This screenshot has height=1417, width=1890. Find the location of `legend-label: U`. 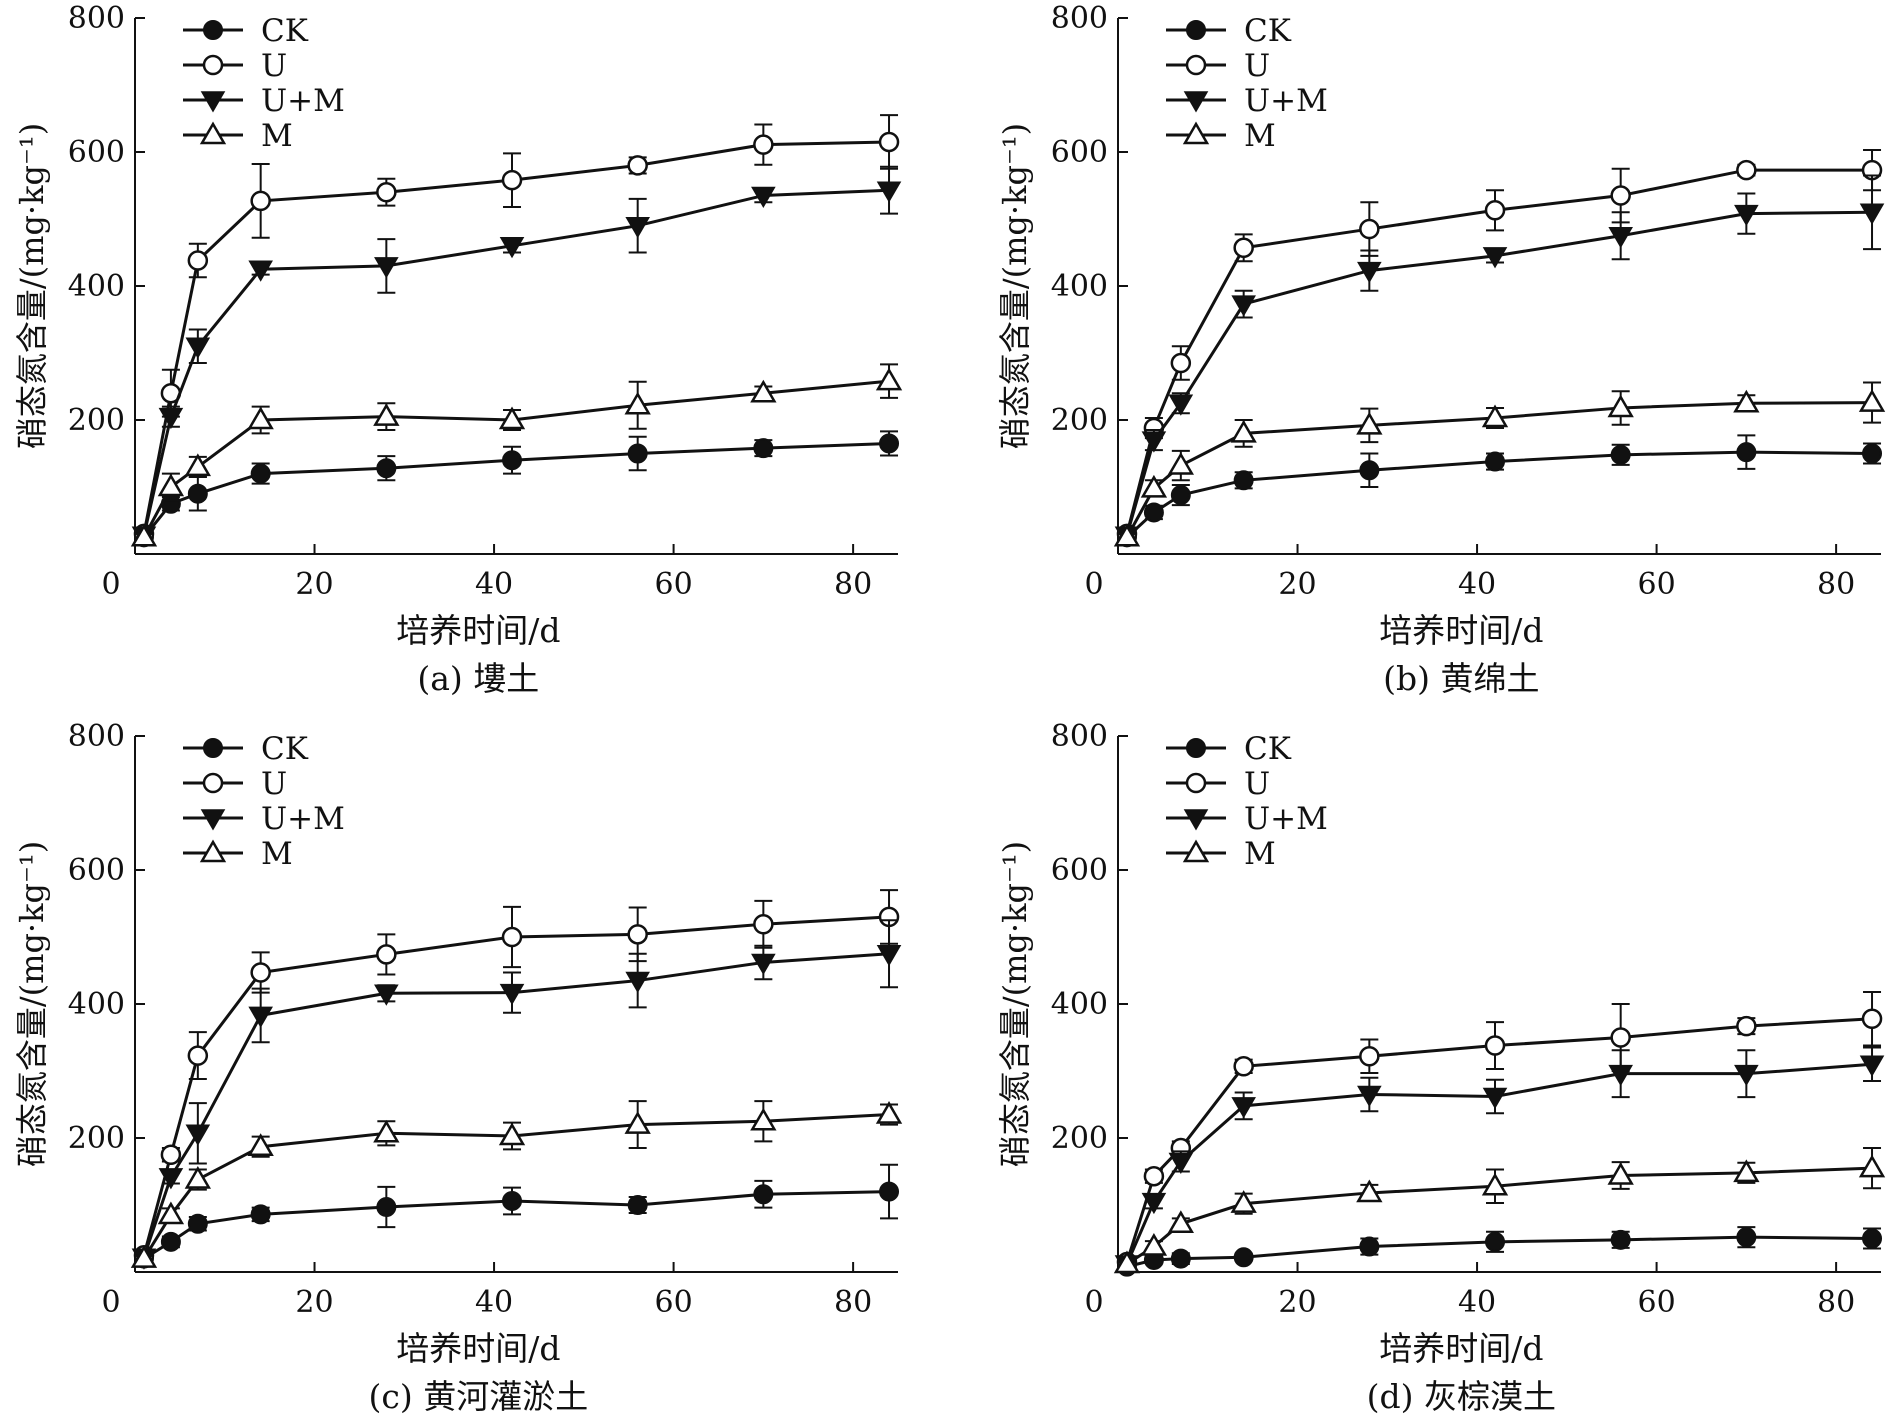

legend-label: U is located at coordinates (1257, 66).